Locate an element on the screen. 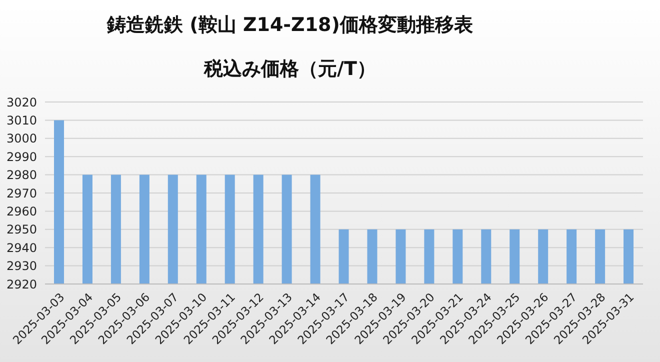  y-tick-label: 3020 is located at coordinates (21, 102).